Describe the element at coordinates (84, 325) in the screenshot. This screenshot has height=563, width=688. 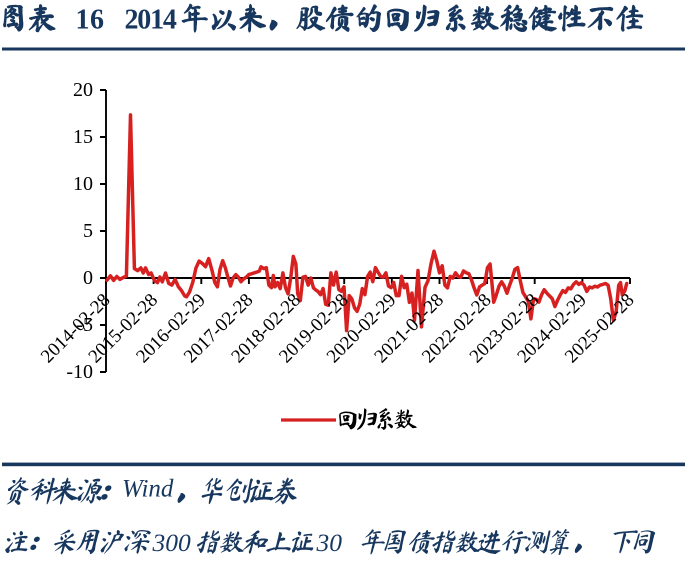
I see `svg-text: -5` at that location.